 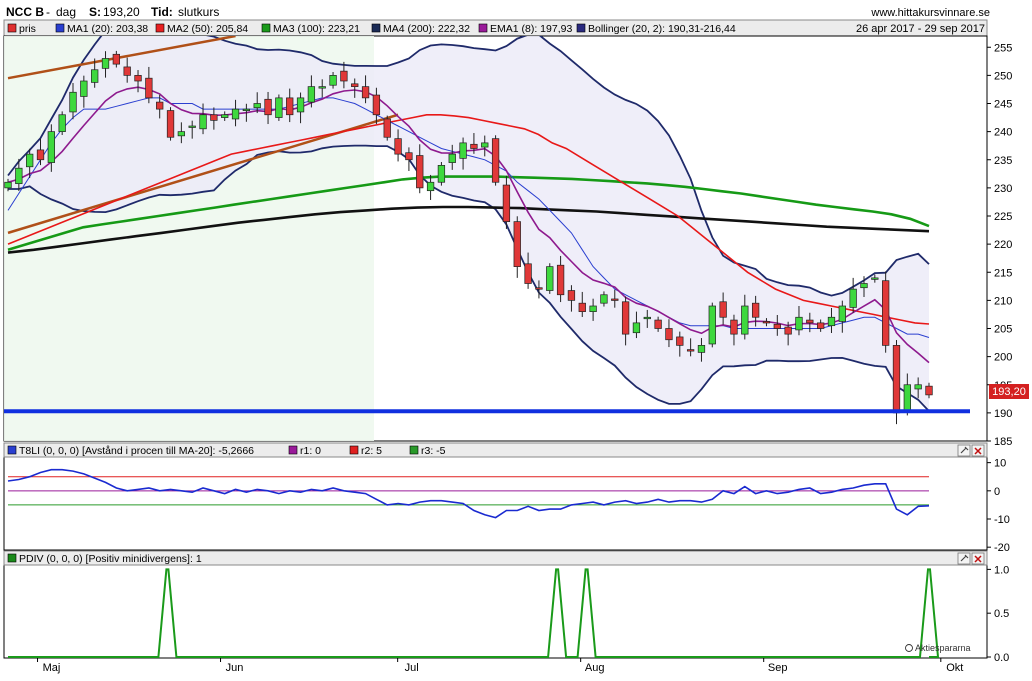 What do you see at coordinates (909, 648) in the screenshot?
I see `copyright-icon` at bounding box center [909, 648].